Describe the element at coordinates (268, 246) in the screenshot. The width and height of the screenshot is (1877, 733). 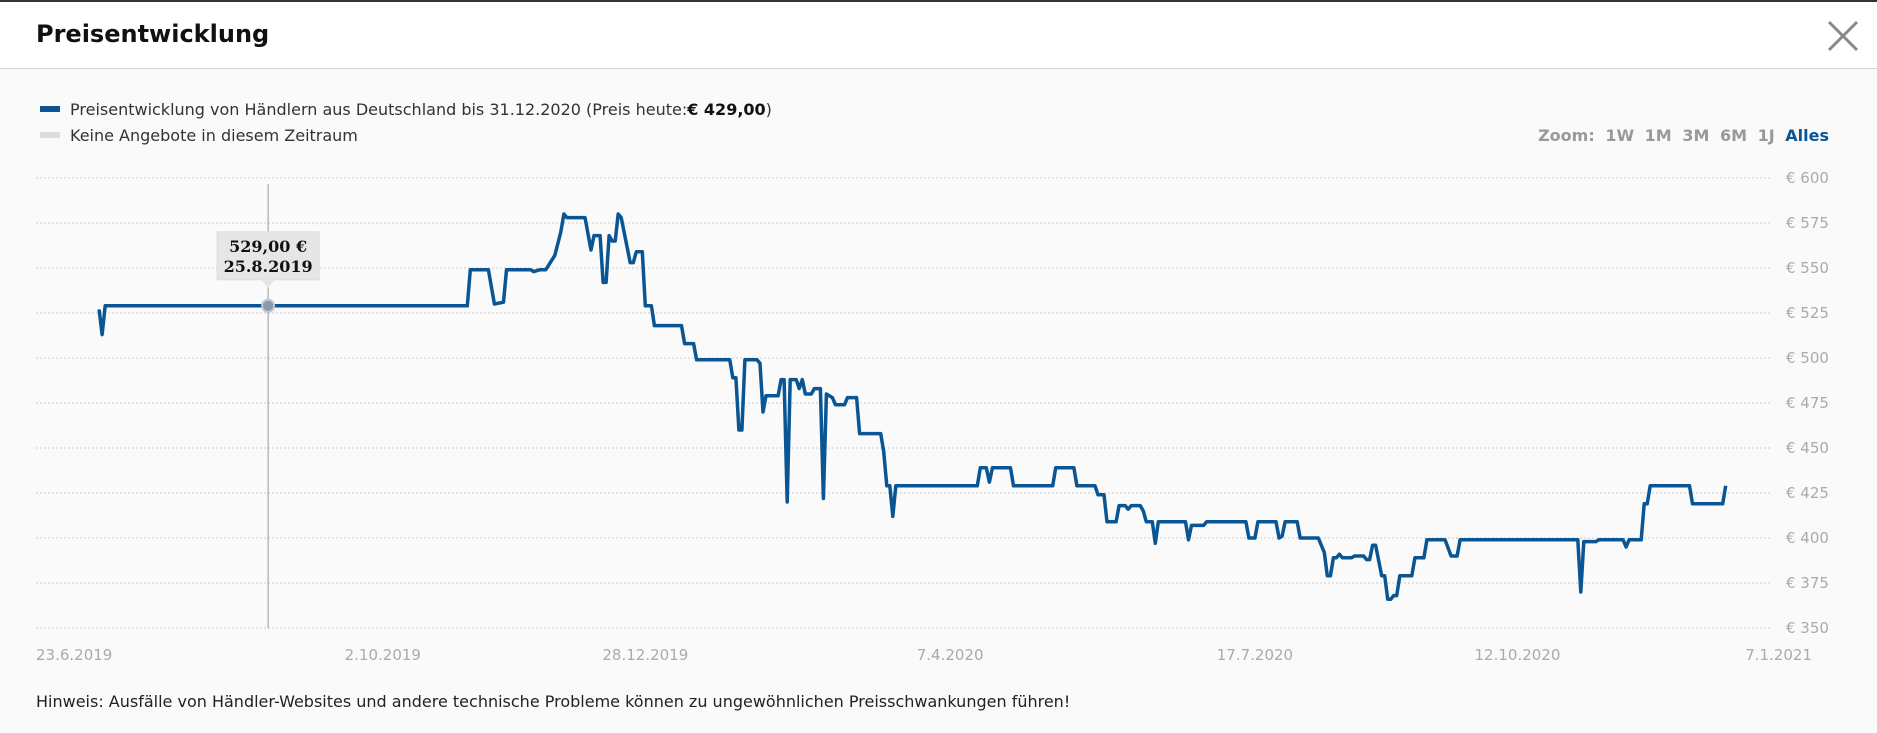
I see `tooltip-price: 529,00 €` at that location.